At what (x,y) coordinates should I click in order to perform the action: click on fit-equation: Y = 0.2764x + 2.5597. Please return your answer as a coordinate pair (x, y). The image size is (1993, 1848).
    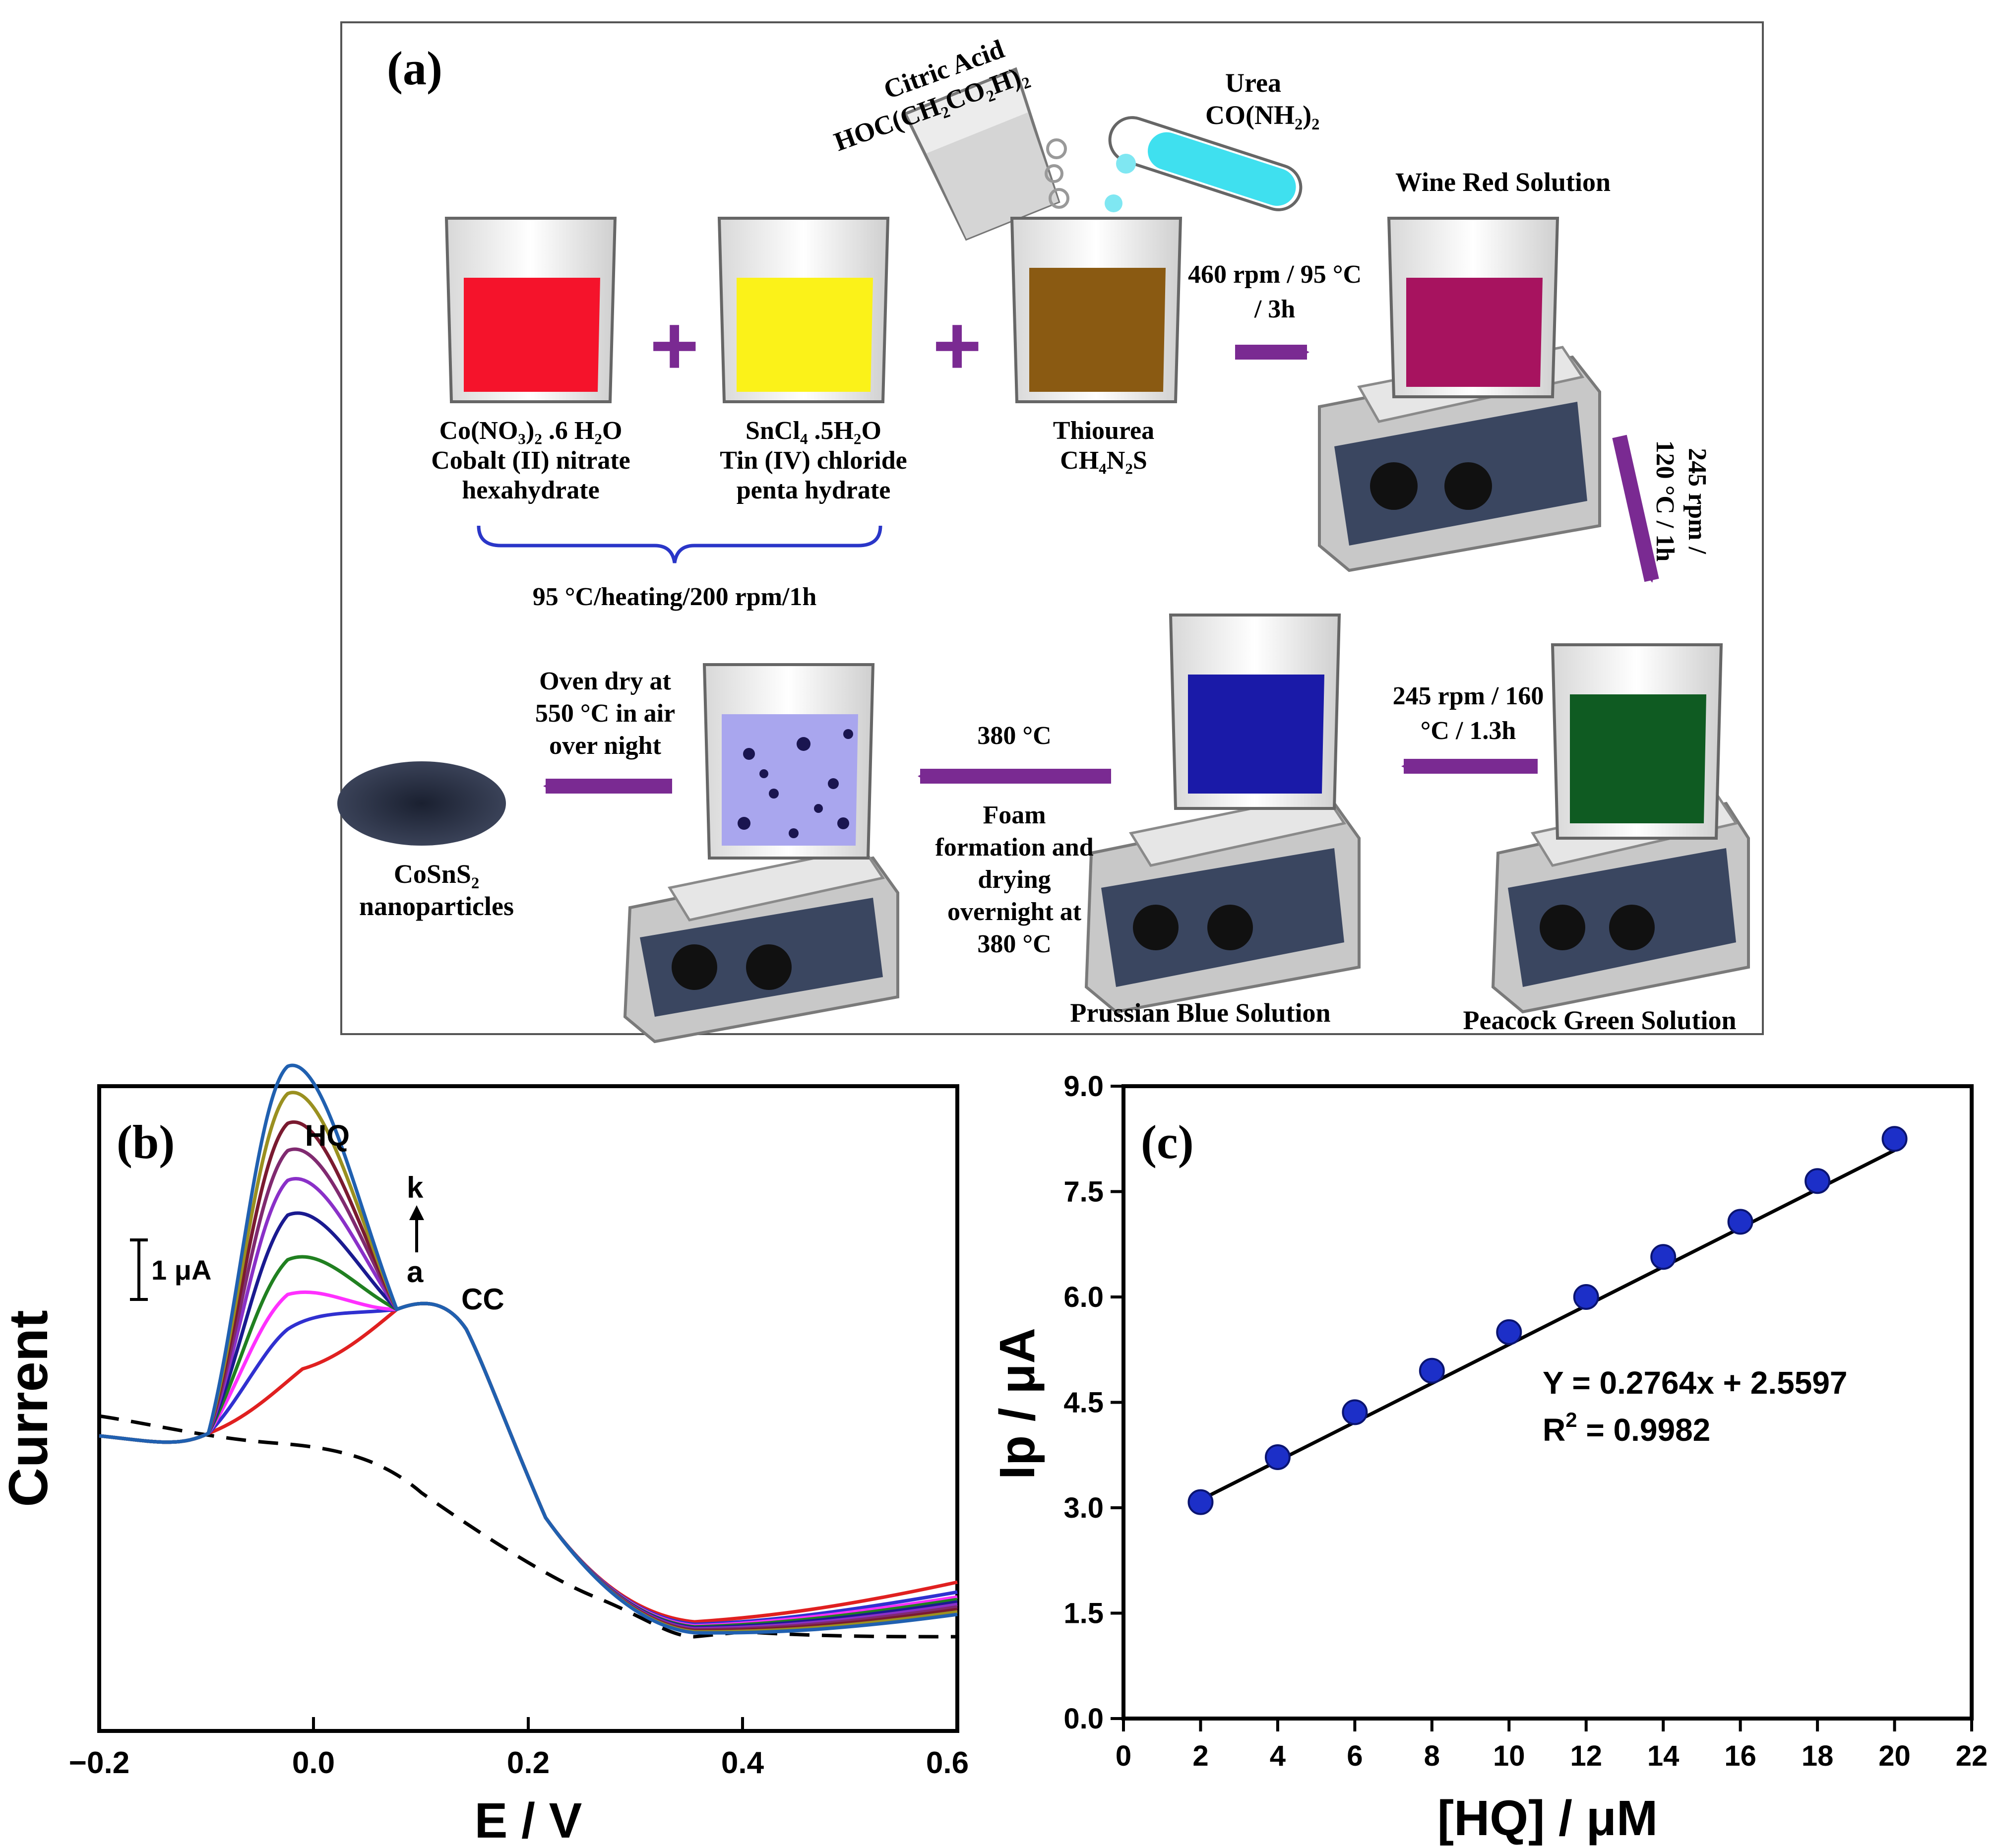
    Looking at the image, I should click on (1695, 1383).